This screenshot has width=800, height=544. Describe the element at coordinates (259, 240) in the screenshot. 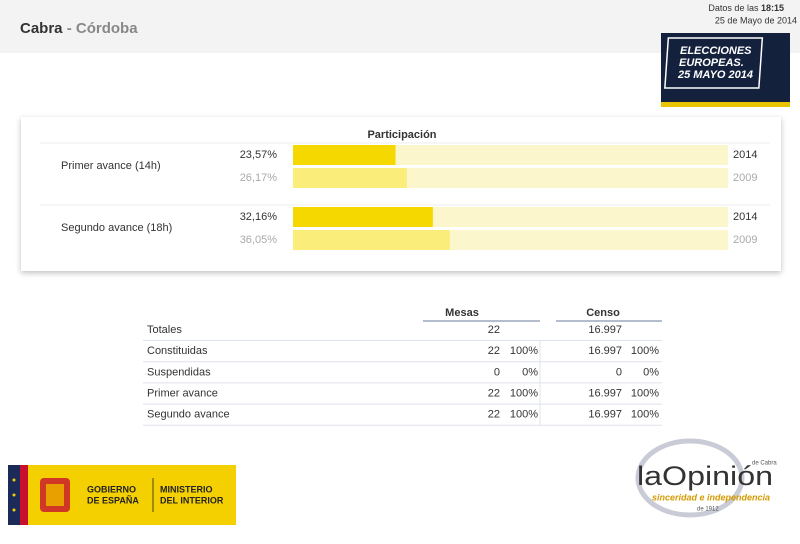

I see `value-label: 36,05%` at that location.